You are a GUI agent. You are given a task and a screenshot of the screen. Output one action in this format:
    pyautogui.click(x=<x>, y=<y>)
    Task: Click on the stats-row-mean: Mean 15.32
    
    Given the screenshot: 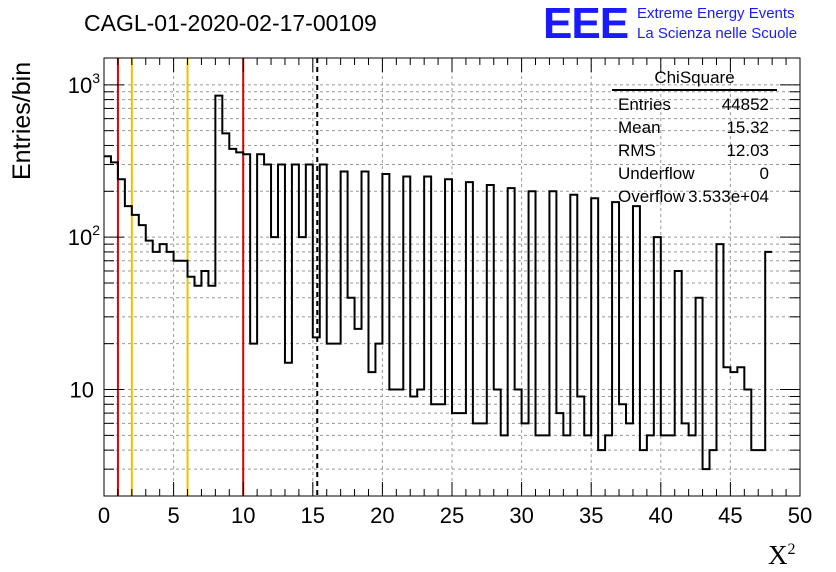 What is the action you would take?
    pyautogui.click(x=694, y=127)
    